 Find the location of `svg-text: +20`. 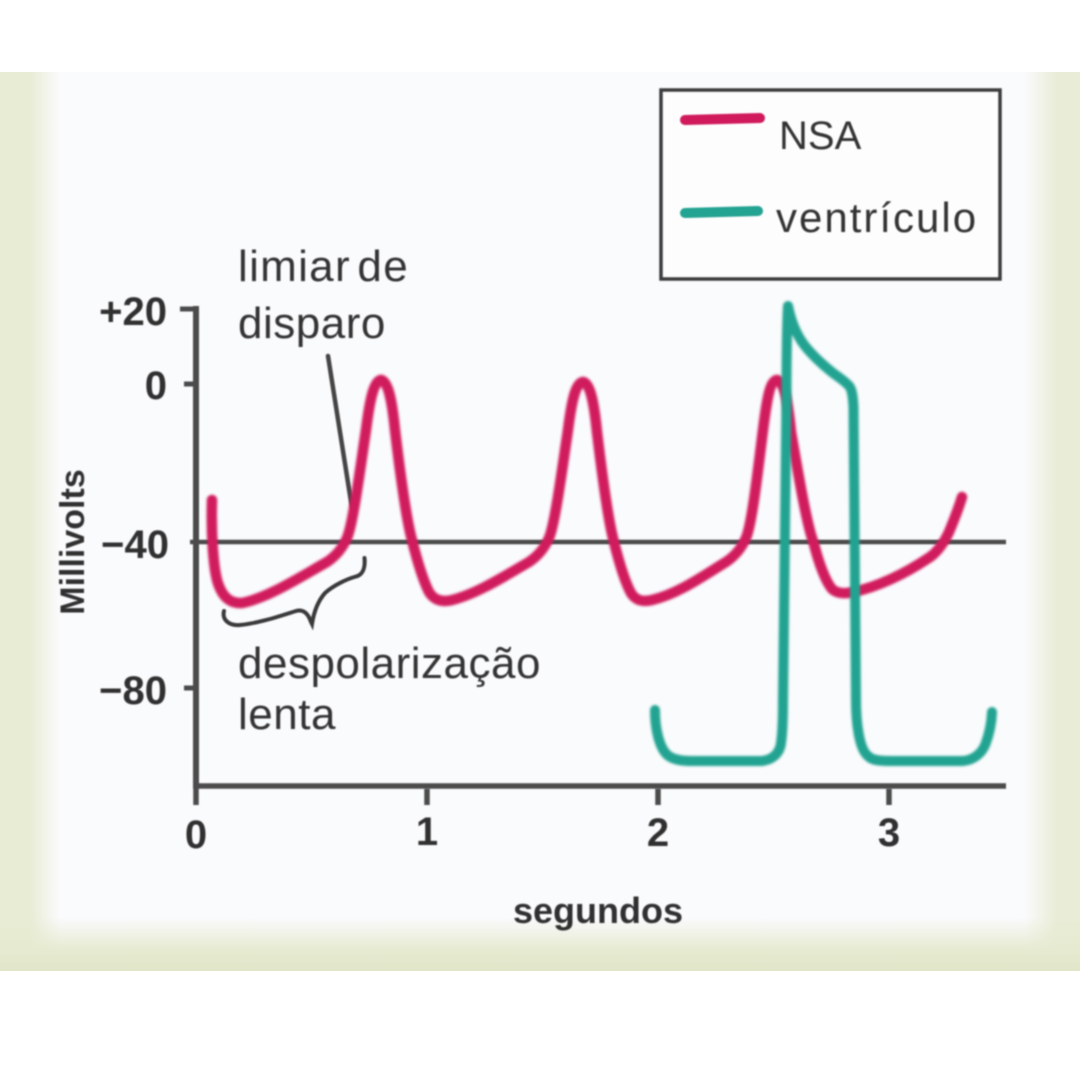

svg-text: +20 is located at coordinates (133, 312).